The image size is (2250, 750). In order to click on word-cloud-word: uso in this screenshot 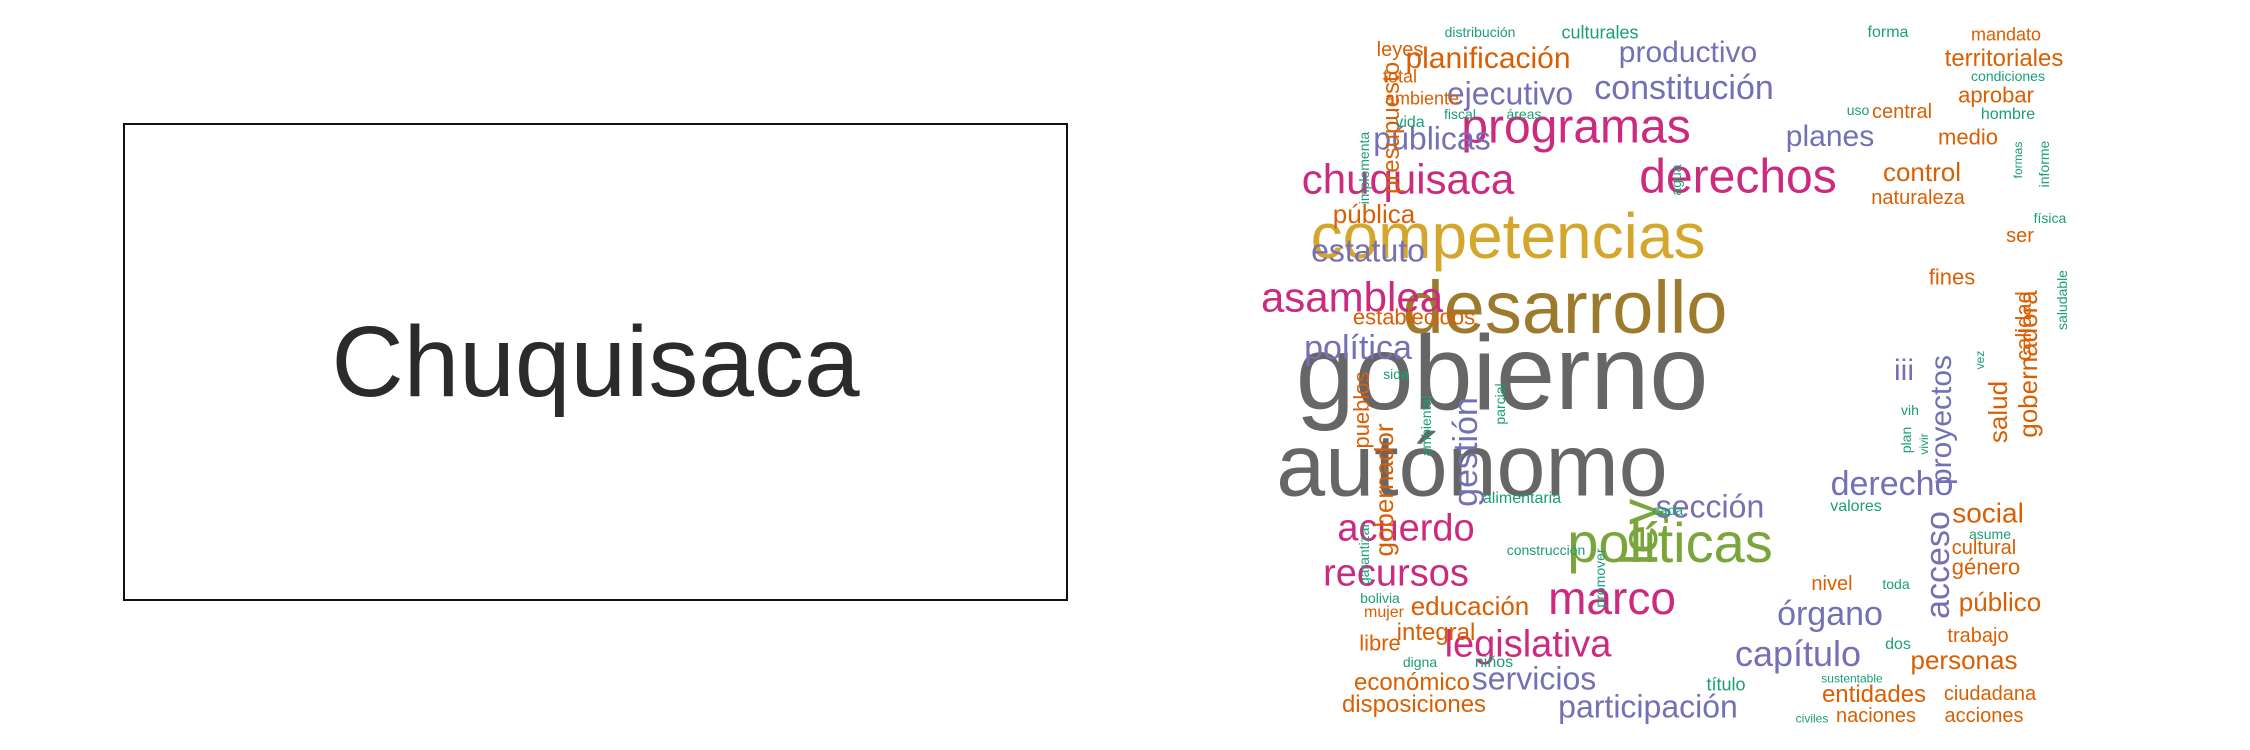, I will do `click(1858, 109)`.